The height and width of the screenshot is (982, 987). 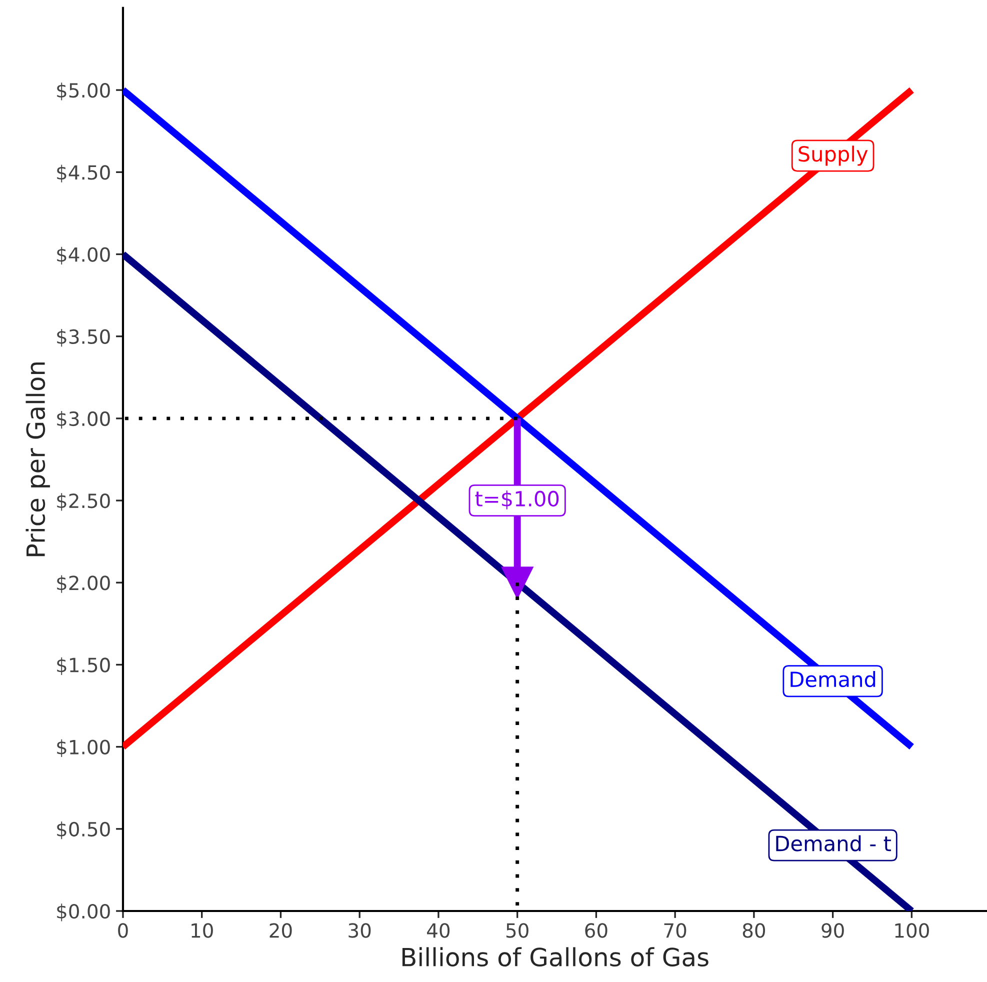 What do you see at coordinates (83, 831) in the screenshot?
I see `y-tick-label: $0.50` at bounding box center [83, 831].